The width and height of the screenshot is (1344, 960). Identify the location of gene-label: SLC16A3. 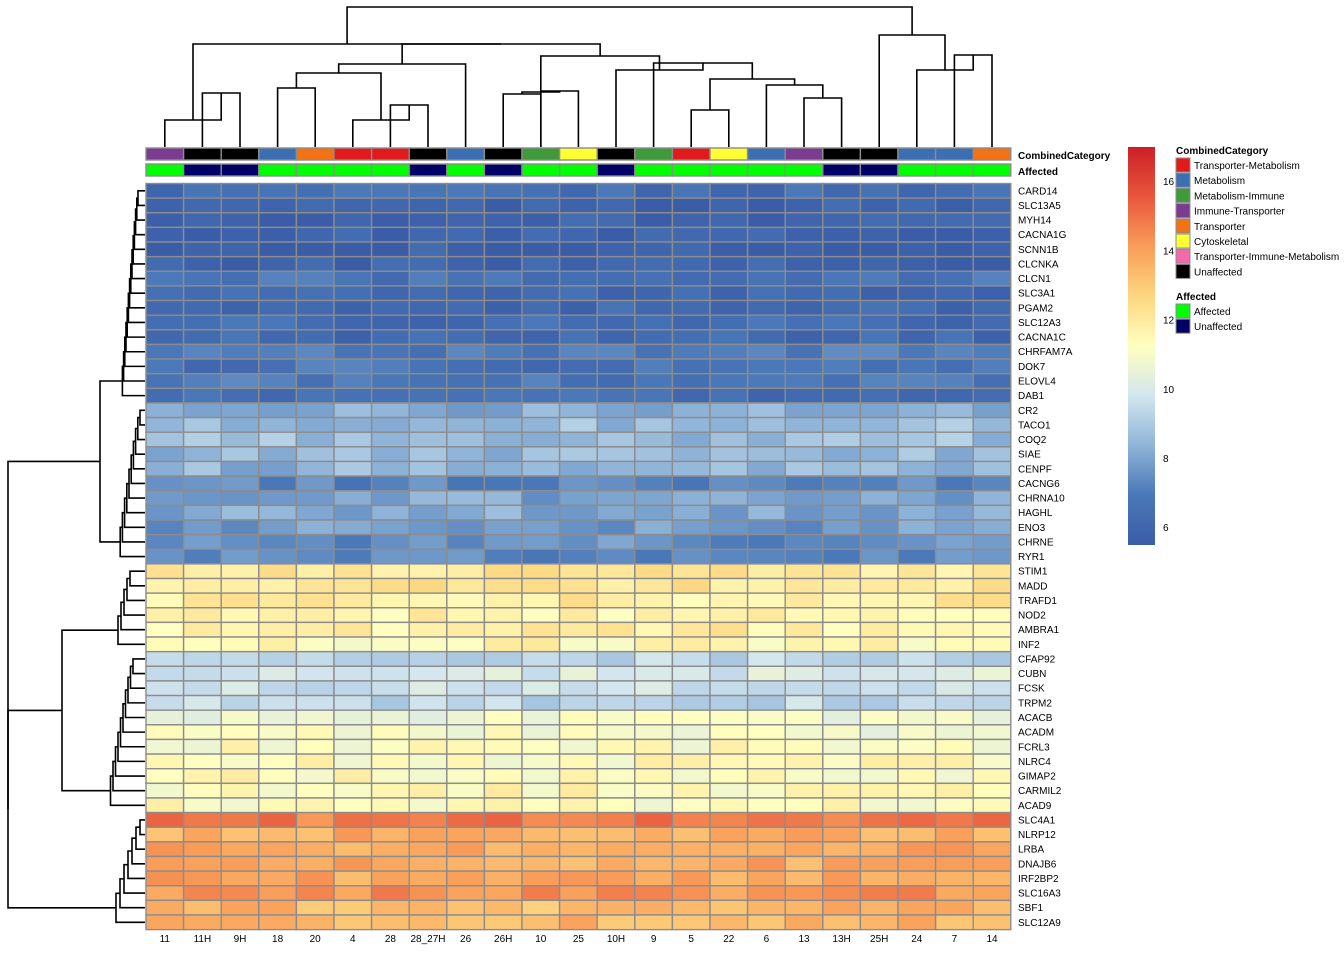
(1039, 894).